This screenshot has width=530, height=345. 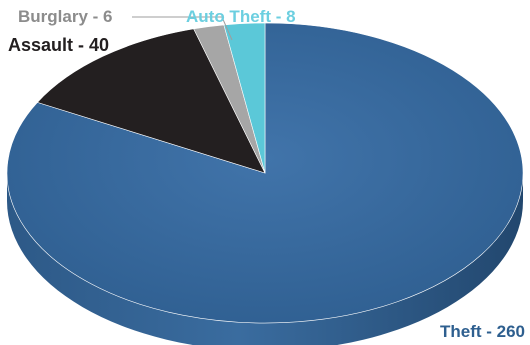 I want to click on leader-line-burglary, so click(x=182, y=28).